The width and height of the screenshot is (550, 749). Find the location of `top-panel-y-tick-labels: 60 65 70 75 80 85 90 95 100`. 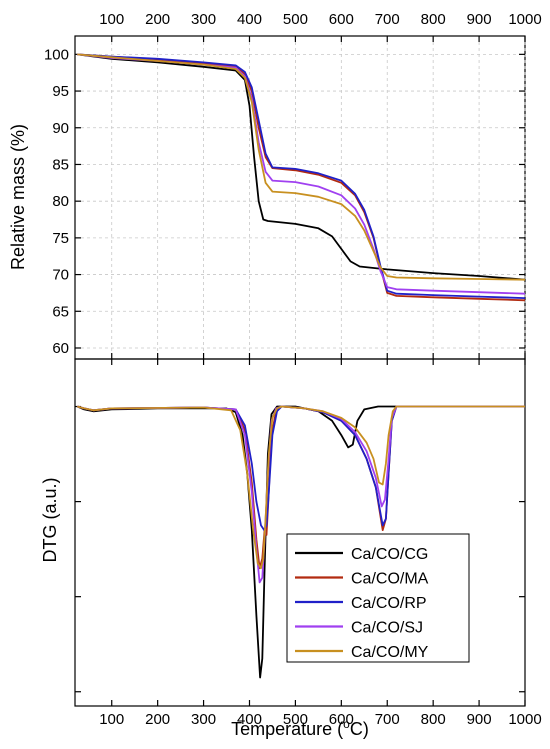

top-panel-y-tick-labels: 60 65 70 75 80 85 90 95 100 is located at coordinates (56, 201).